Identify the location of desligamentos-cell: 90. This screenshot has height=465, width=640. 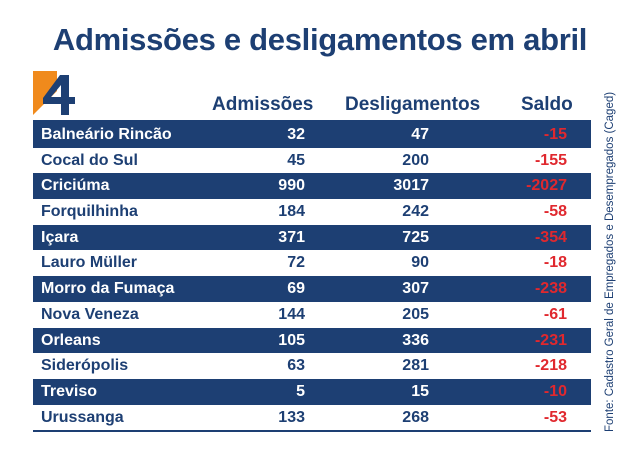
(420, 263).